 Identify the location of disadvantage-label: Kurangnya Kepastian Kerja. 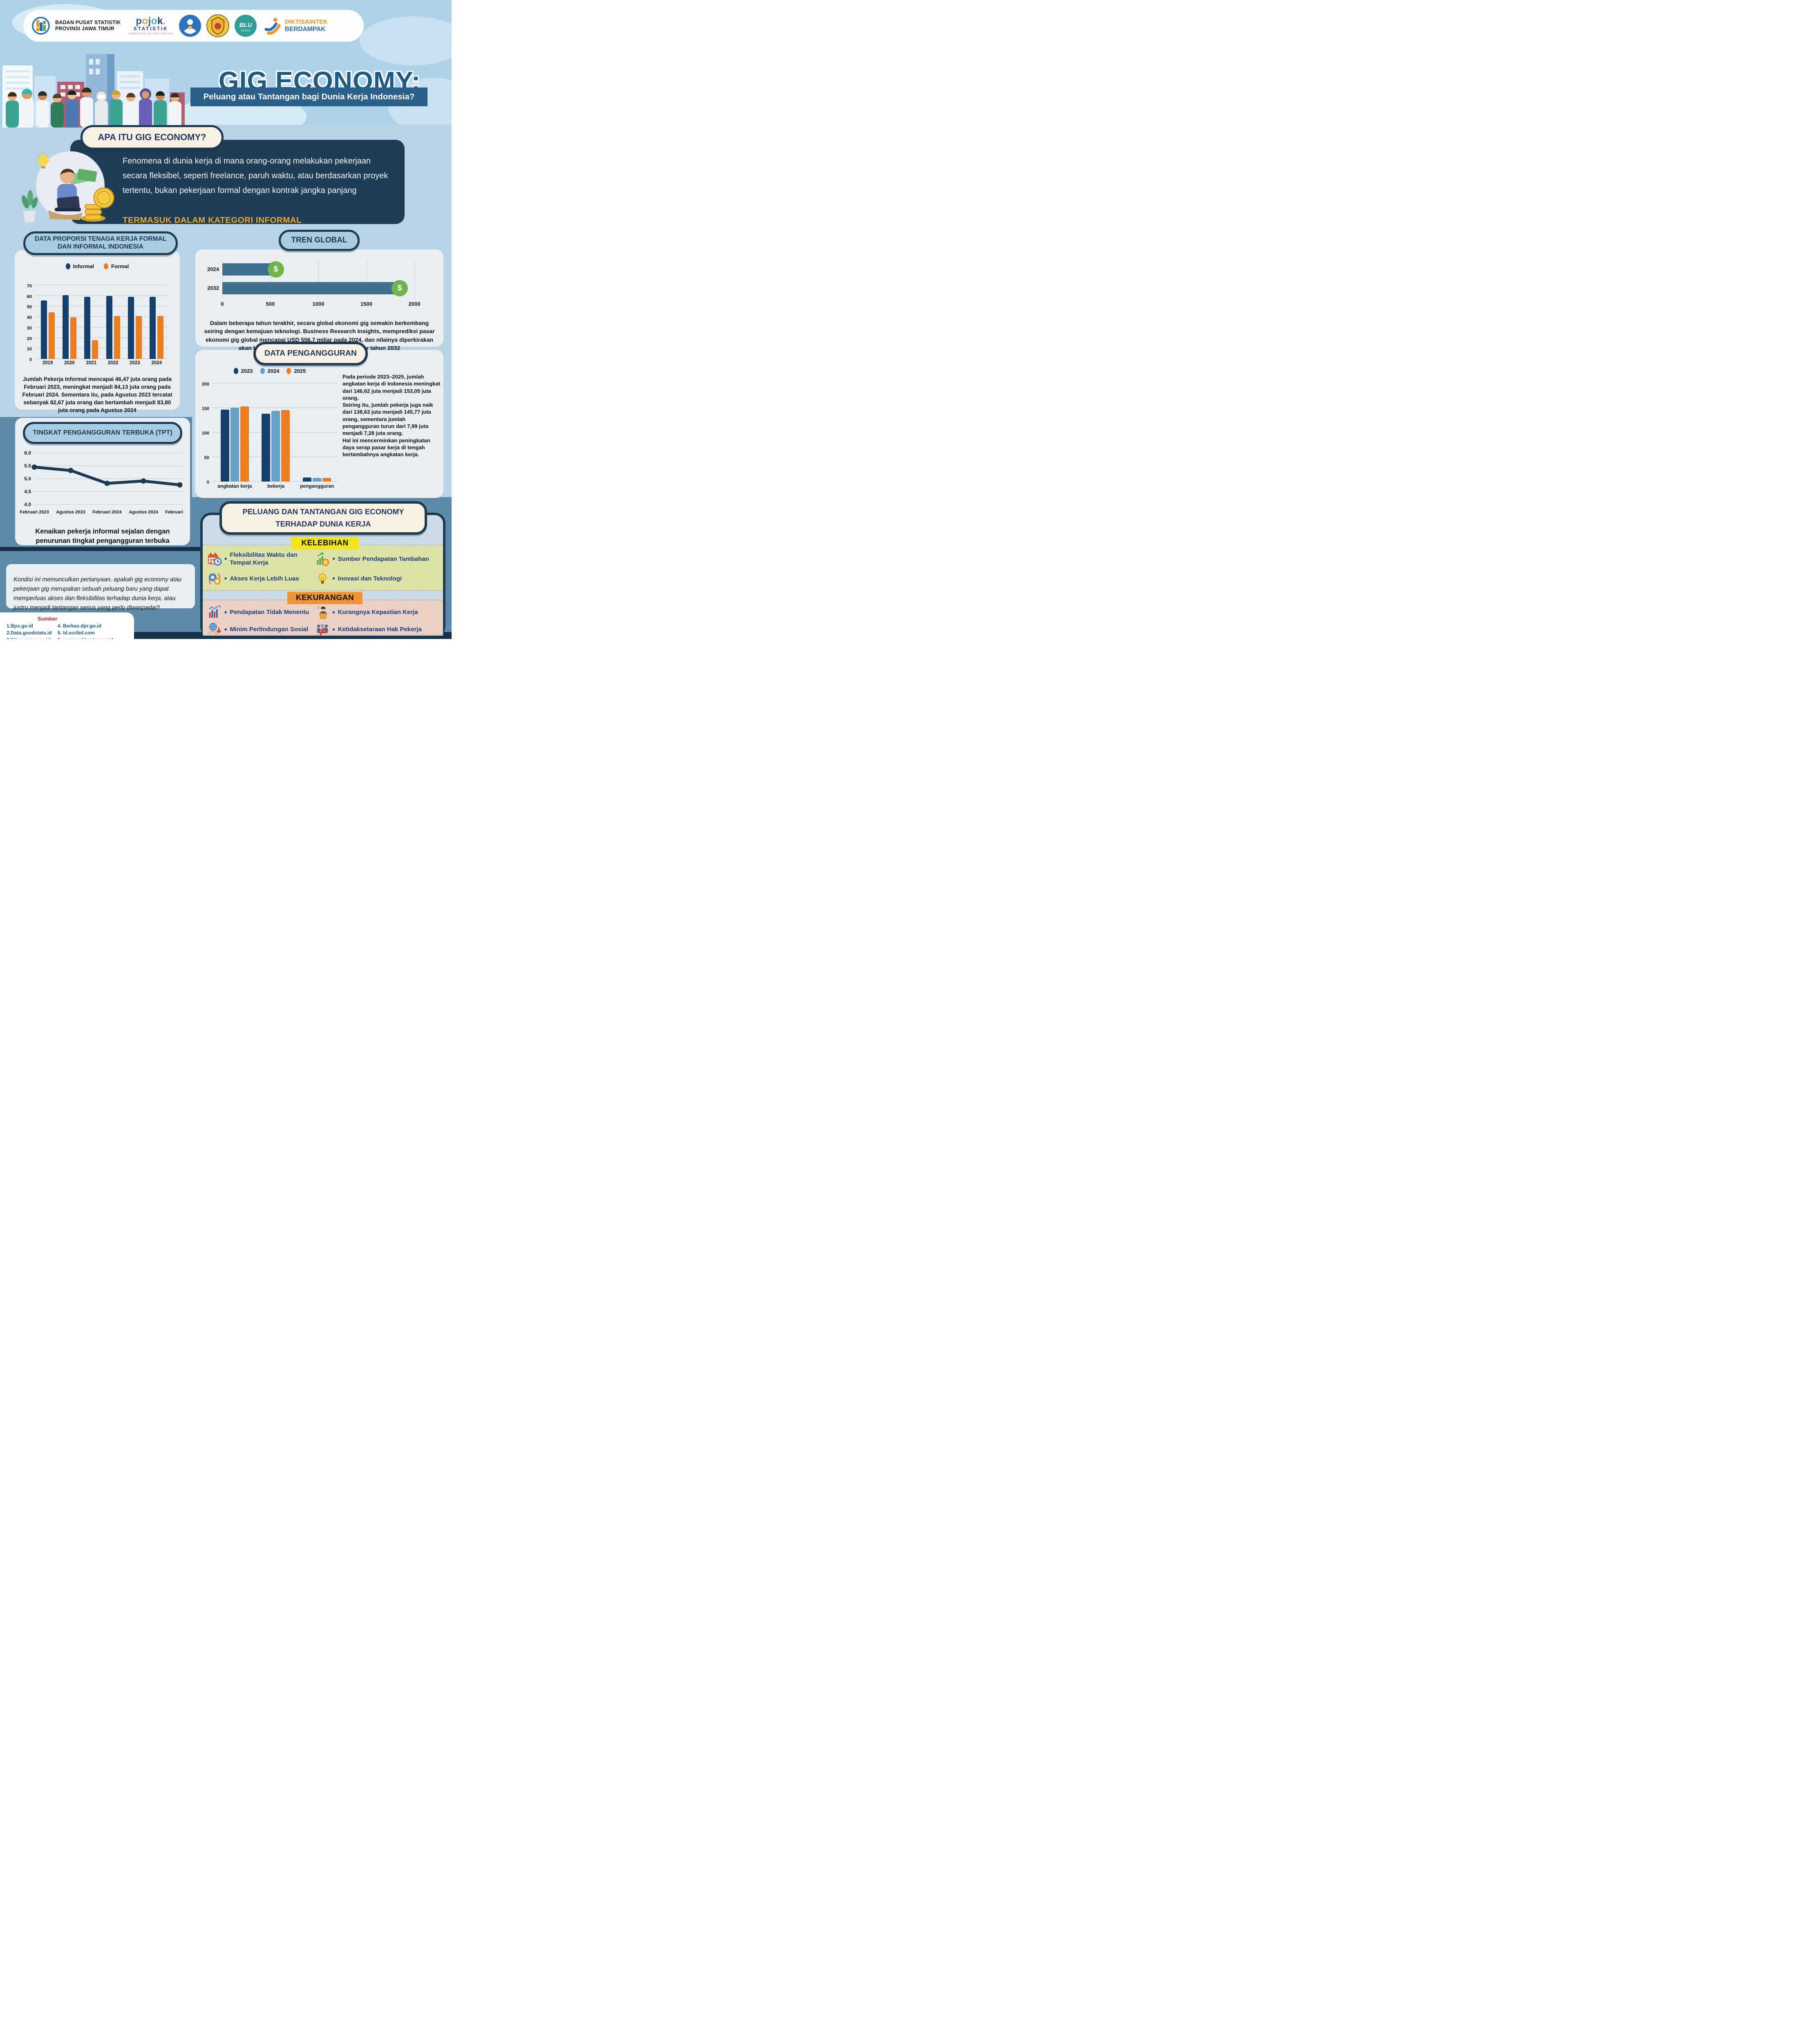
(378, 612).